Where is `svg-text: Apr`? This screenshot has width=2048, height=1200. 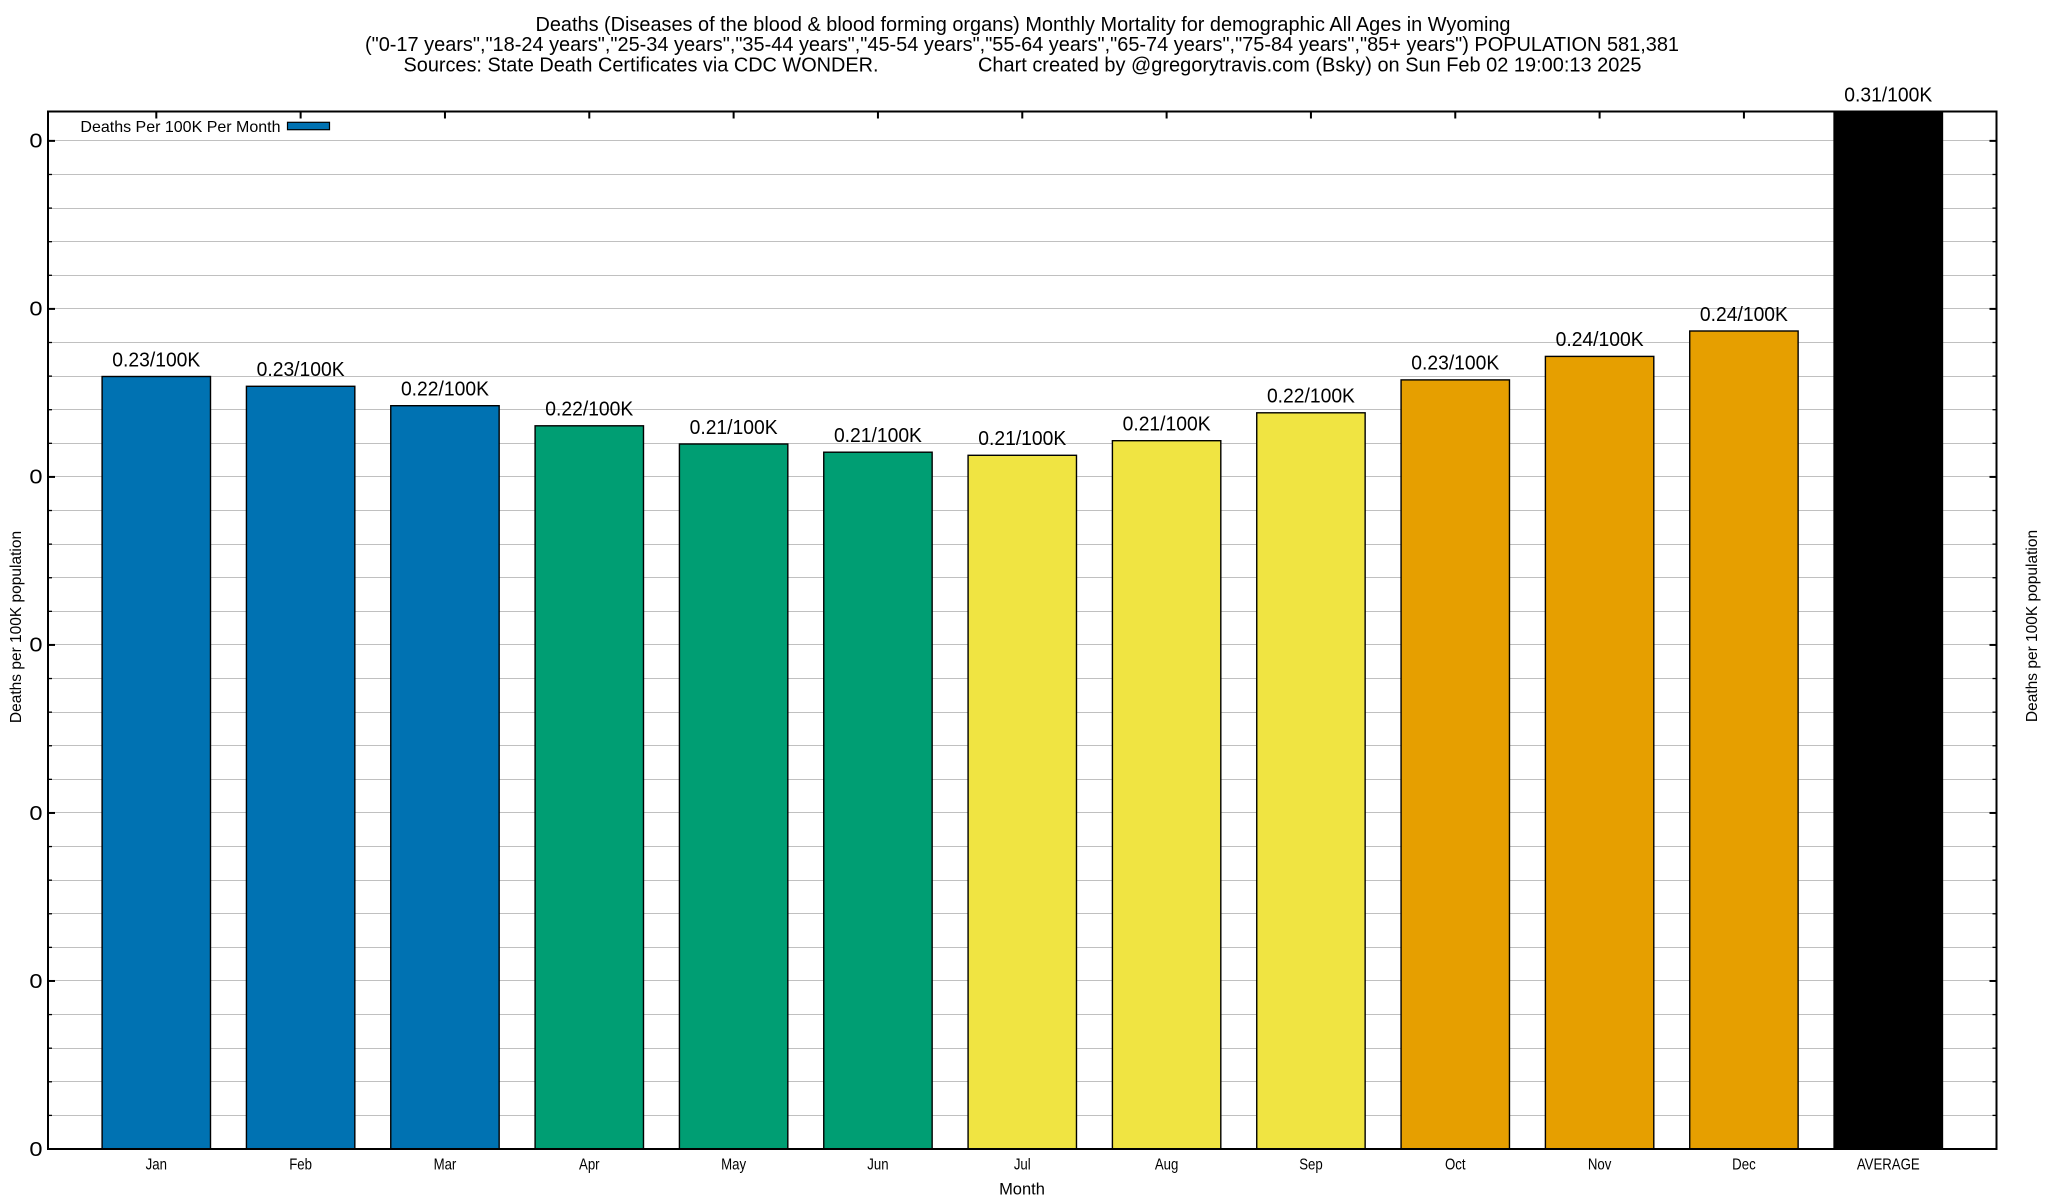
svg-text: Apr is located at coordinates (589, 1165).